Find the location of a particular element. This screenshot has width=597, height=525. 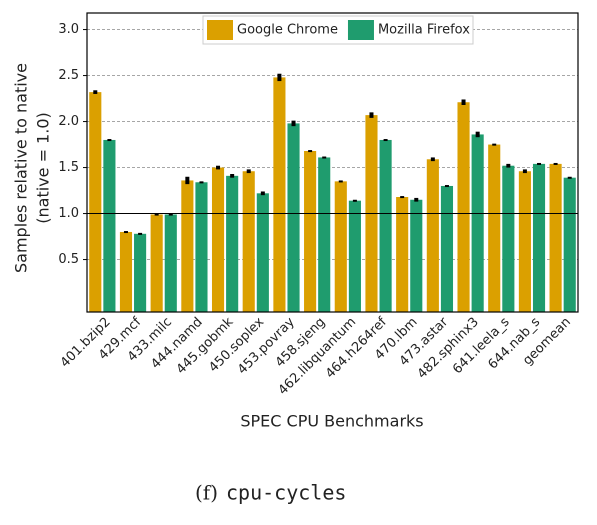

y-axis-label: Samples relative to native is located at coordinates (21, 168).